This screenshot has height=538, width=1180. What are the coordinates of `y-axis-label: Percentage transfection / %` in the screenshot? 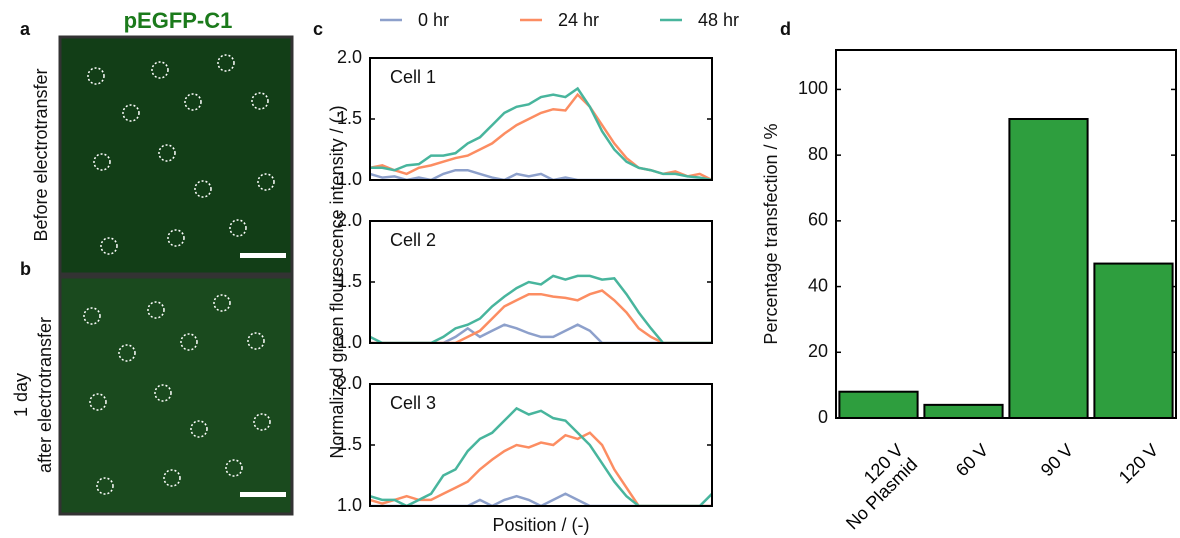 It's located at (771, 233).